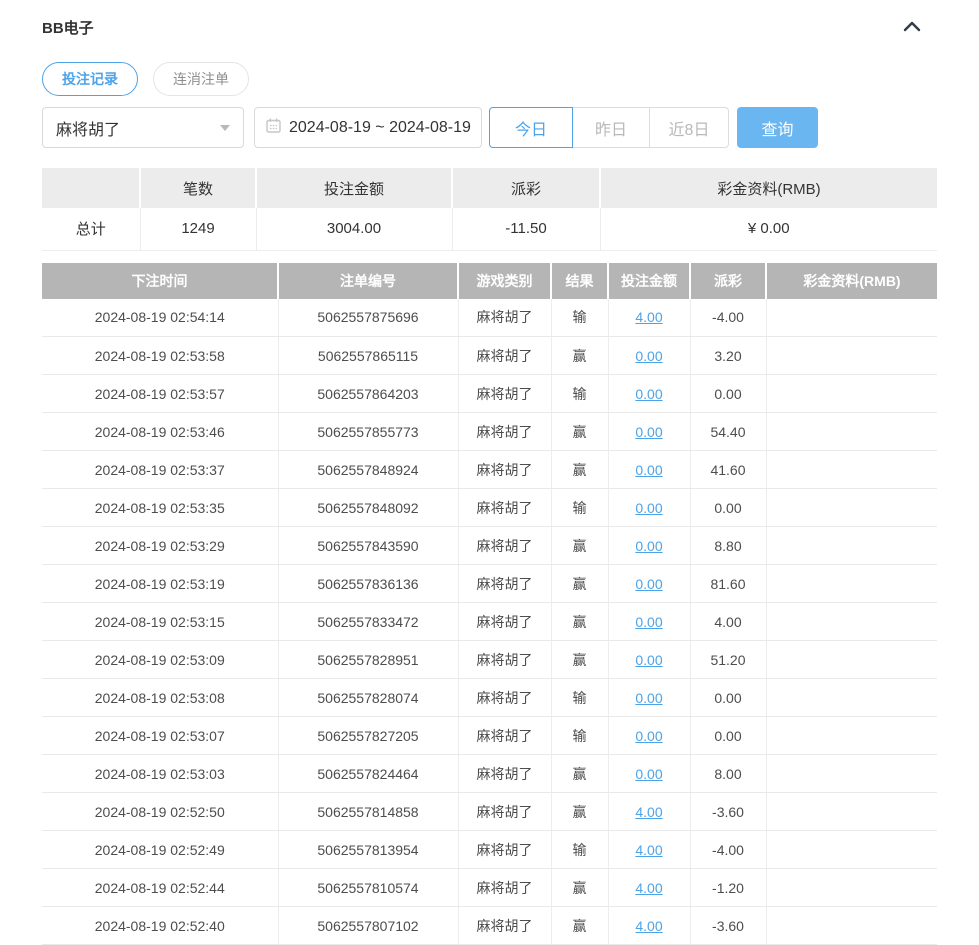  I want to click on collapse-panel-button, so click(912, 27).